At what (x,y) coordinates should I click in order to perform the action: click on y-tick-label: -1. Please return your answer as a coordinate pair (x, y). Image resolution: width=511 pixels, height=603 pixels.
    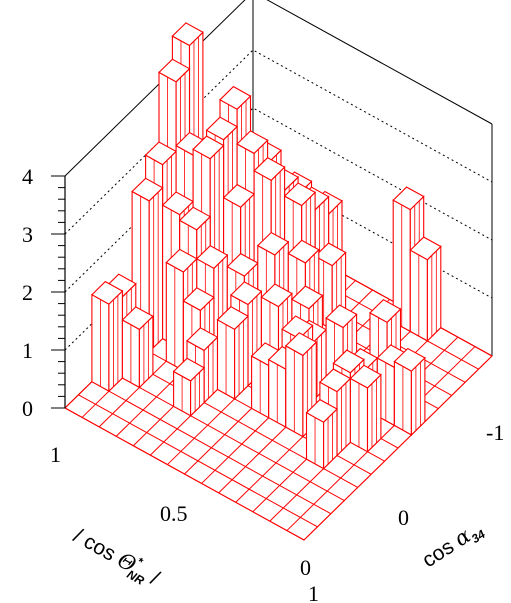
    Looking at the image, I should click on (495, 432).